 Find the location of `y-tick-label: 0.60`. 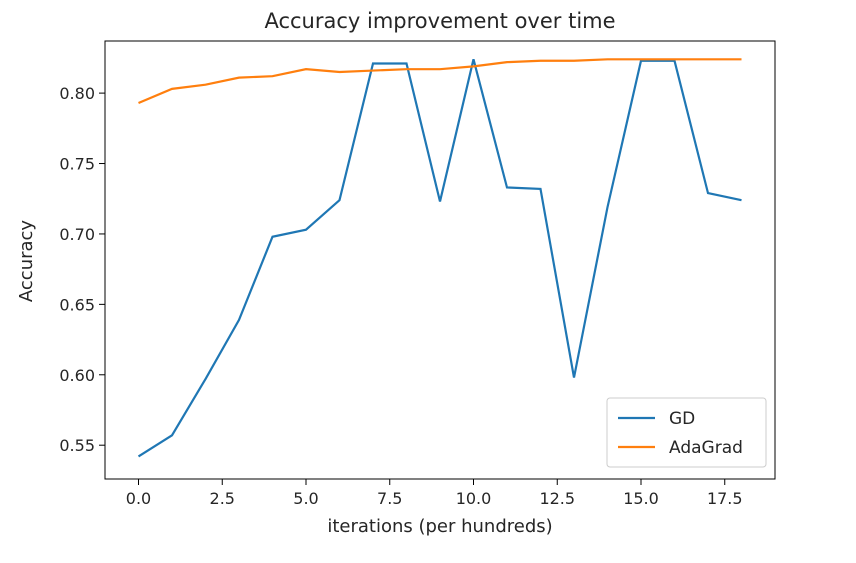

y-tick-label: 0.60 is located at coordinates (77, 375).